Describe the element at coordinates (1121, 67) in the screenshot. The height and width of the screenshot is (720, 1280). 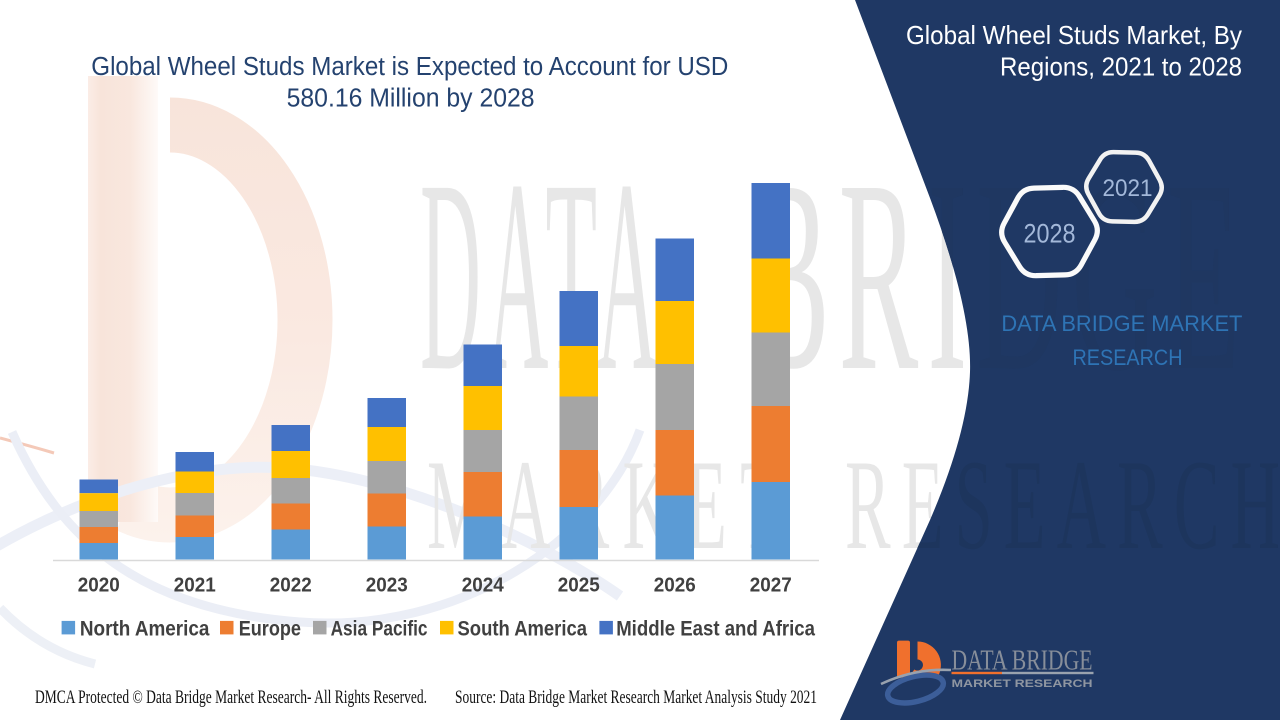
I see `svg-text: Regions, 2021 to 2028` at that location.